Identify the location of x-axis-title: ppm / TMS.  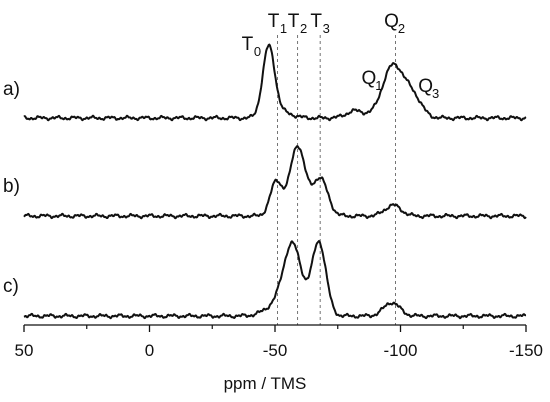
(265, 383).